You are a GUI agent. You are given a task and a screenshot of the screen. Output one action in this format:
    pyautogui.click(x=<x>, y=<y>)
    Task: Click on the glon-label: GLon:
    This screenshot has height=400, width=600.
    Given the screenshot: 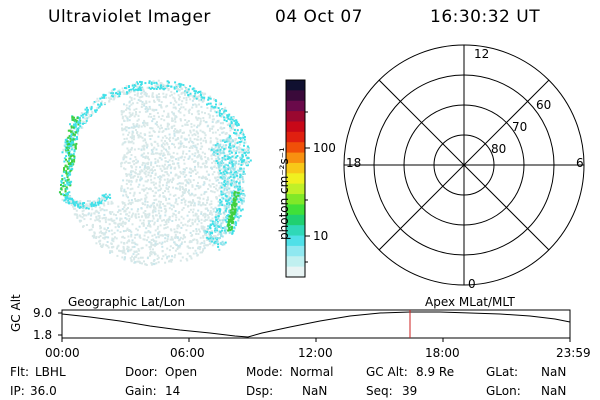 What is the action you would take?
    pyautogui.click(x=503, y=391)
    